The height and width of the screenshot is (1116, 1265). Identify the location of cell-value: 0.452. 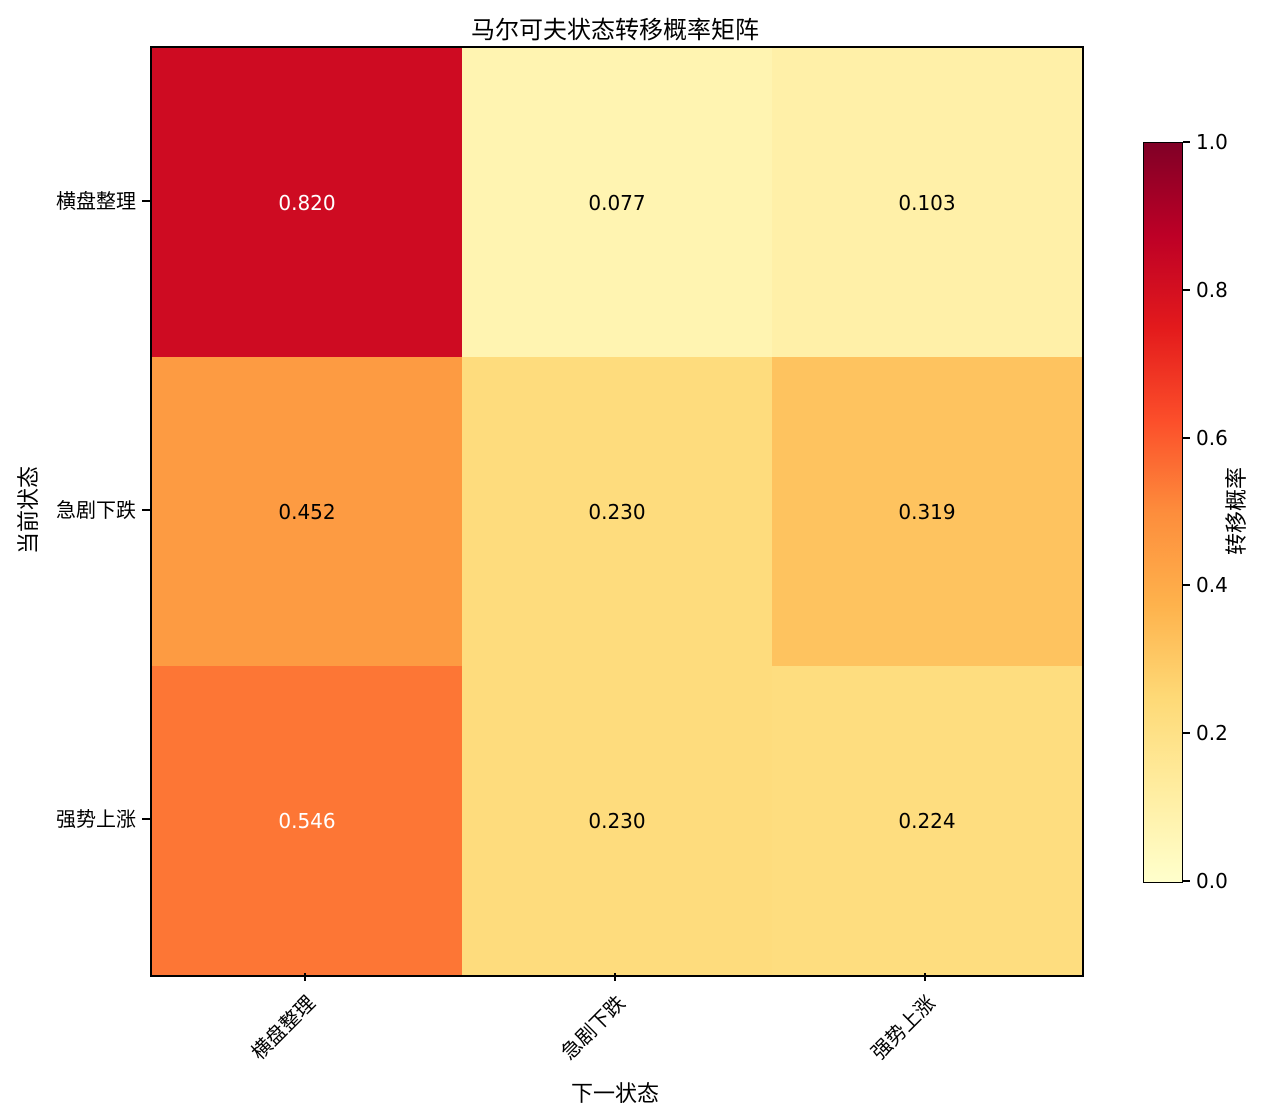
(307, 511).